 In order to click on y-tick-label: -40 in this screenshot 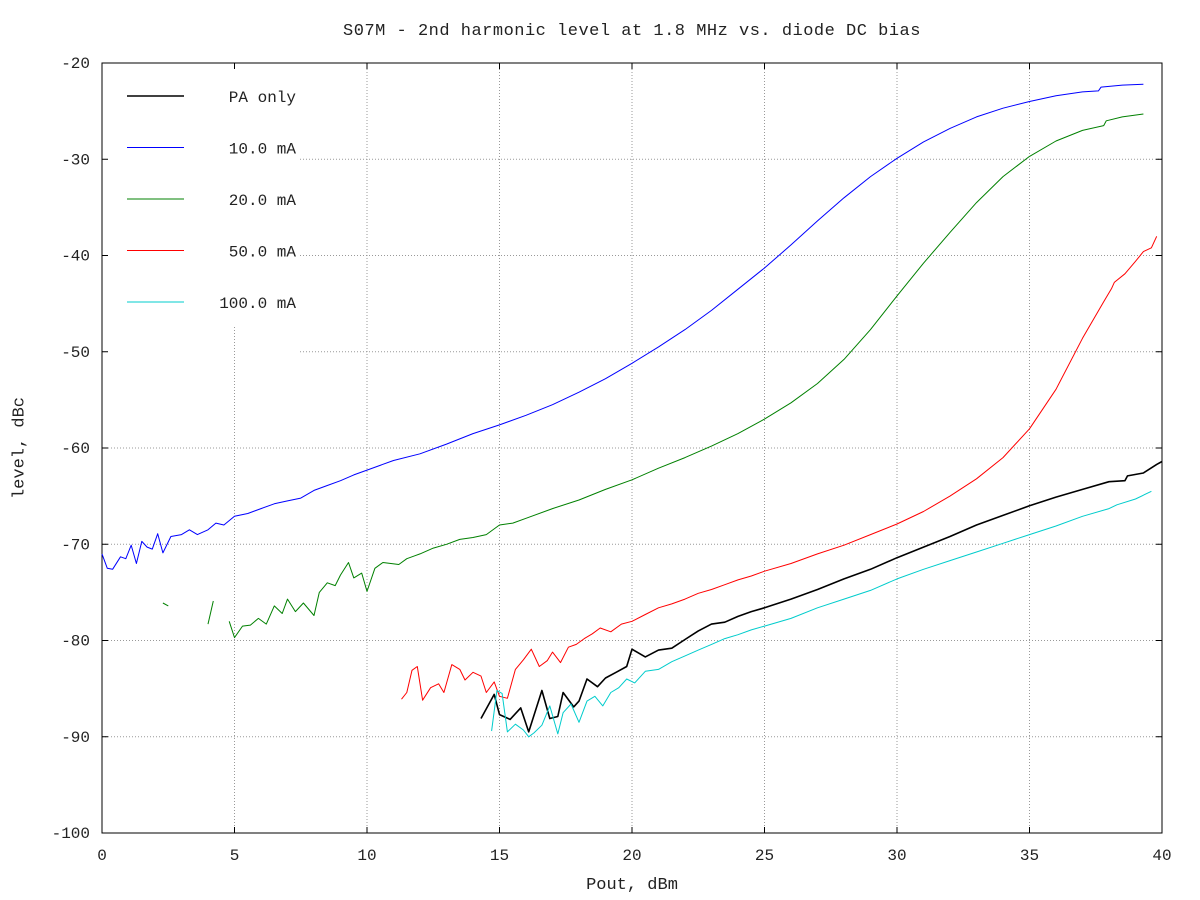, I will do `click(75, 257)`.